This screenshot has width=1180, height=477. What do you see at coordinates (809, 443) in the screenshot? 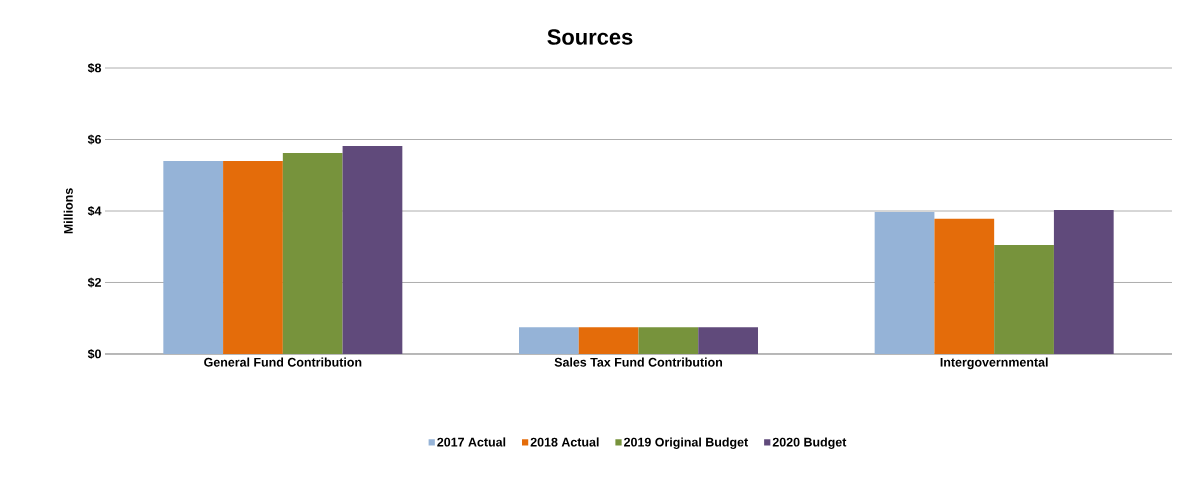
I see `legend-label: 2020 Budget` at bounding box center [809, 443].